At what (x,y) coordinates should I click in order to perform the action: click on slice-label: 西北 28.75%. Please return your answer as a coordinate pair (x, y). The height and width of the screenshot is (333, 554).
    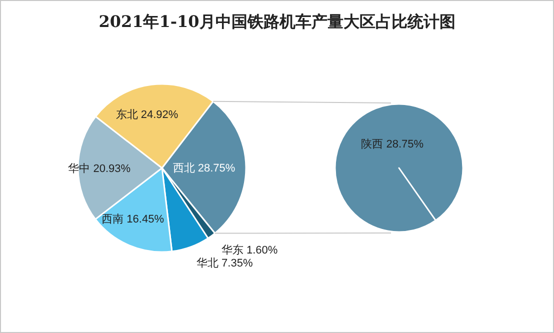
    Looking at the image, I should click on (204, 167).